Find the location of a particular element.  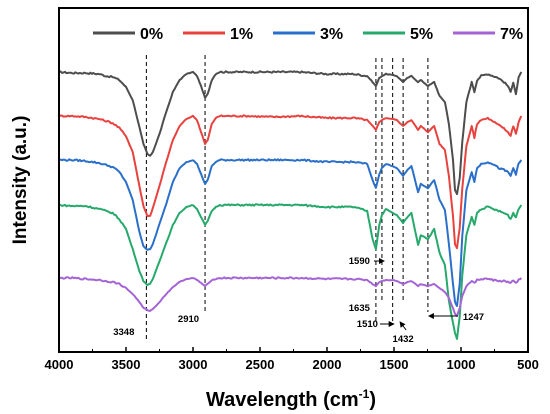

x-tick-label-3500: 3500 is located at coordinates (126, 364).